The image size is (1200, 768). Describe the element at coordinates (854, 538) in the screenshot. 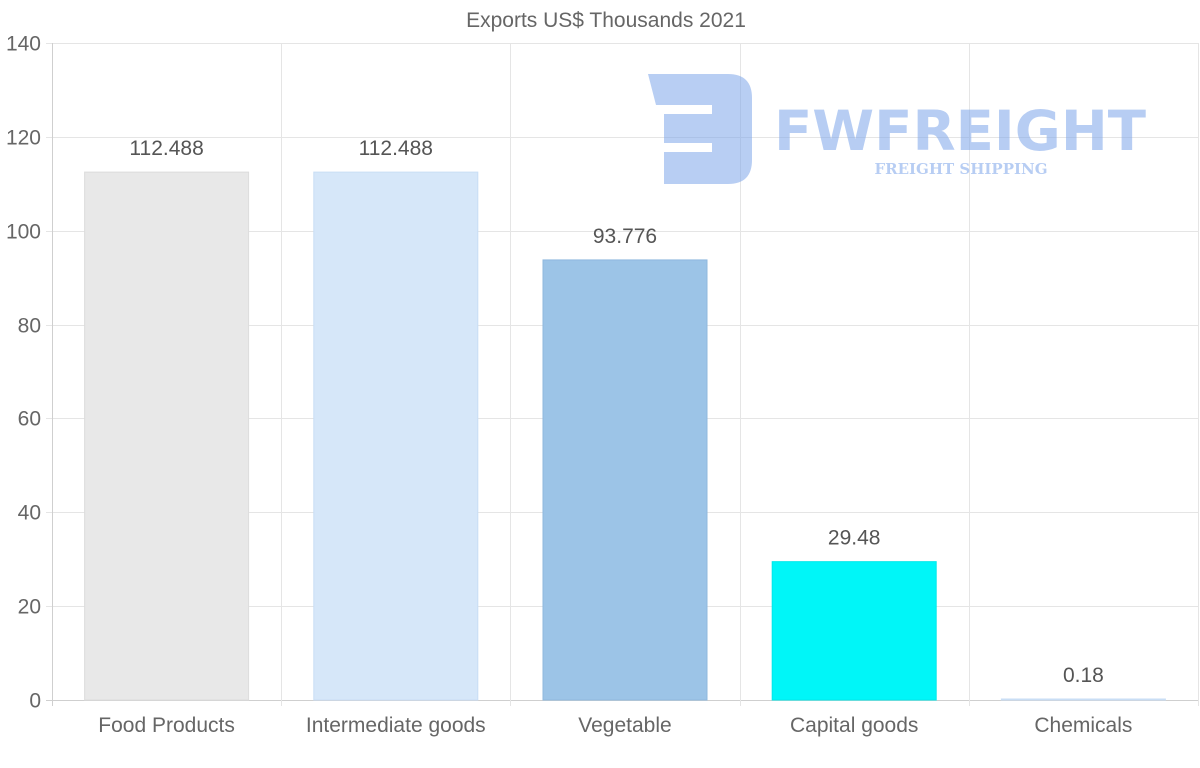

I see `data-label: 29.48` at that location.